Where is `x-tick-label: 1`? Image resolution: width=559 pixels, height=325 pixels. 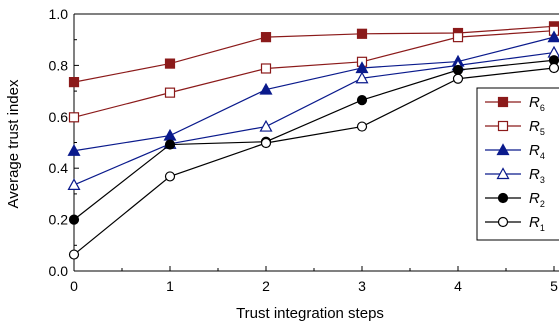 x-tick-label: 1 is located at coordinates (170, 286).